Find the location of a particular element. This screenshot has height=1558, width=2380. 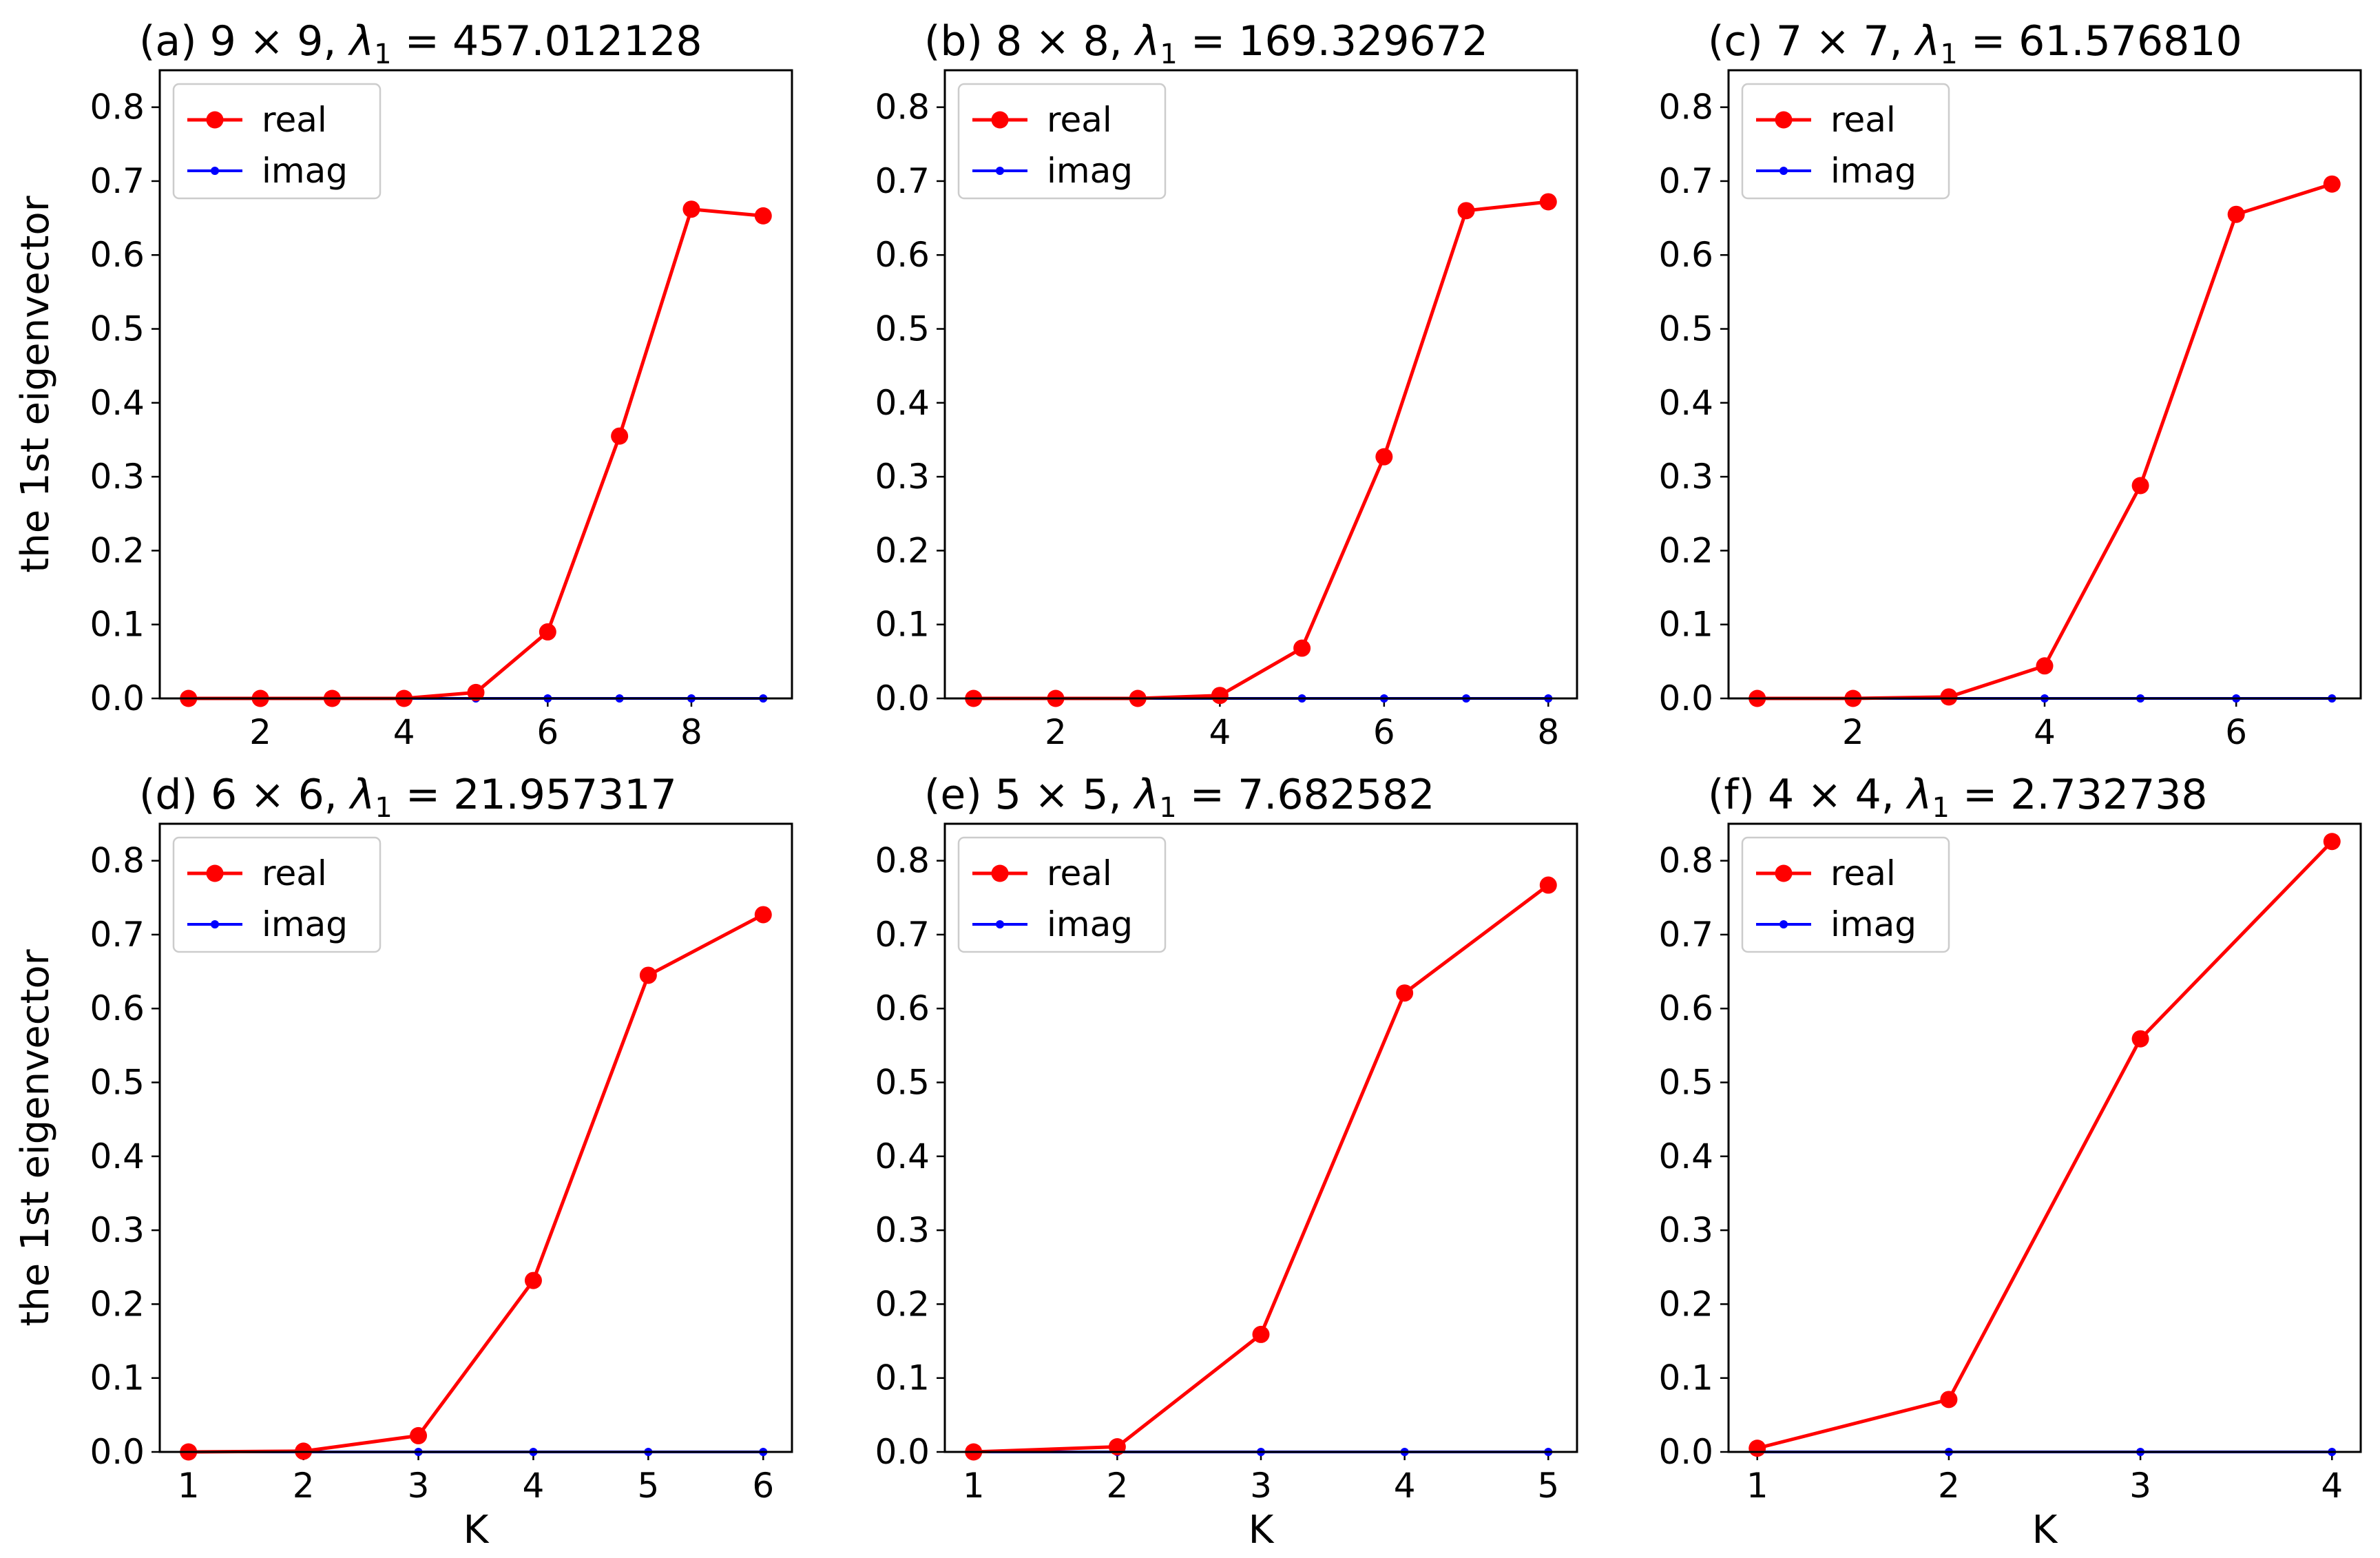

title-subscript: 1 is located at coordinates (1168, 54).